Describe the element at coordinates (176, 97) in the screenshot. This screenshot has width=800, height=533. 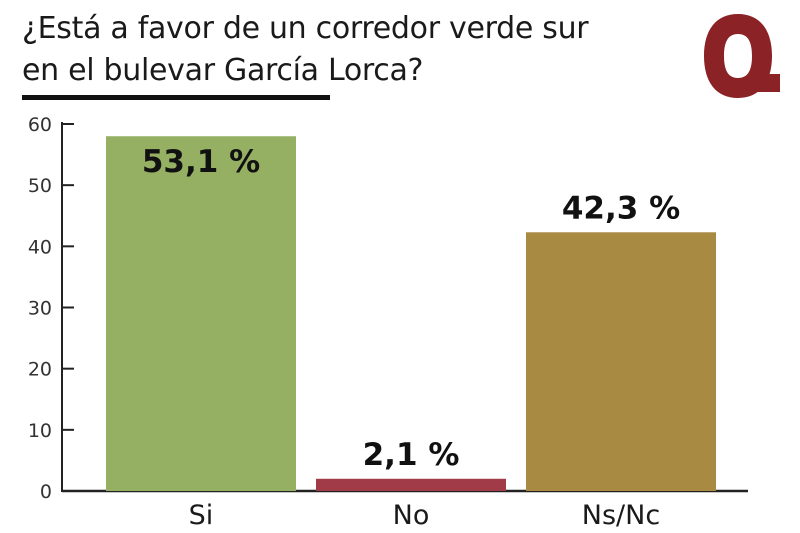
I see `title-underline` at that location.